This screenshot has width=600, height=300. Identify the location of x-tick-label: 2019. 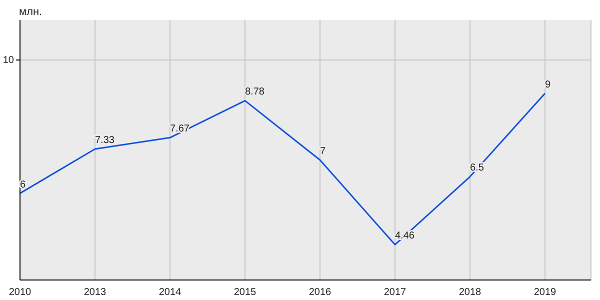
(545, 292).